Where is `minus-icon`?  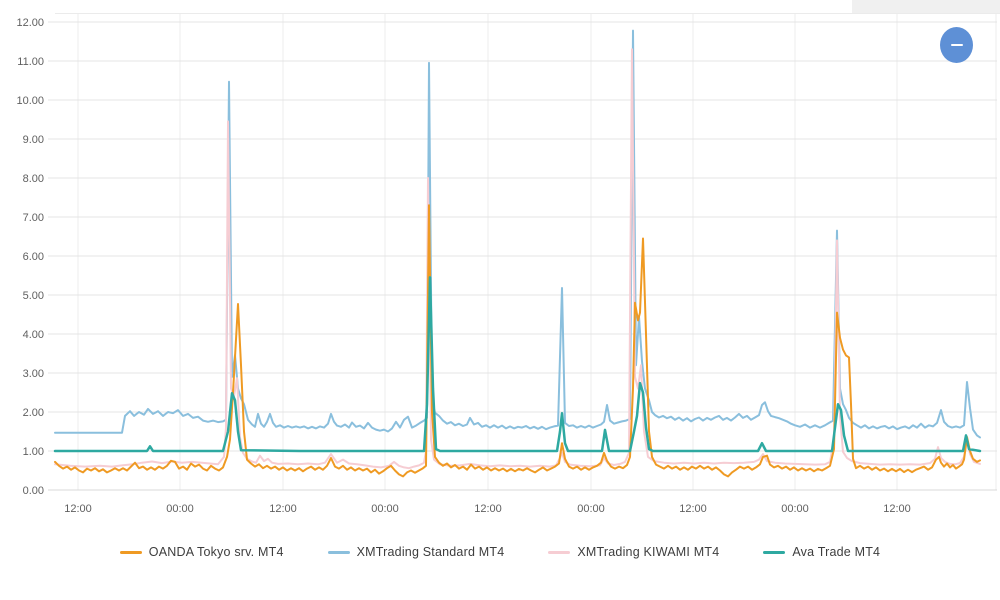 minus-icon is located at coordinates (956, 45).